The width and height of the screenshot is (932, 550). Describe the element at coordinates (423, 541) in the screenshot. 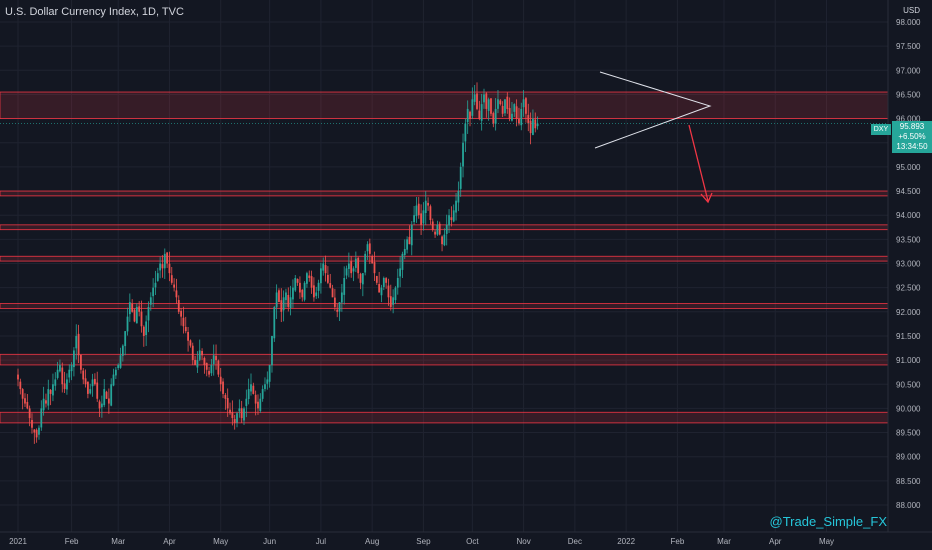

I see `time-tick-label: Sep` at that location.